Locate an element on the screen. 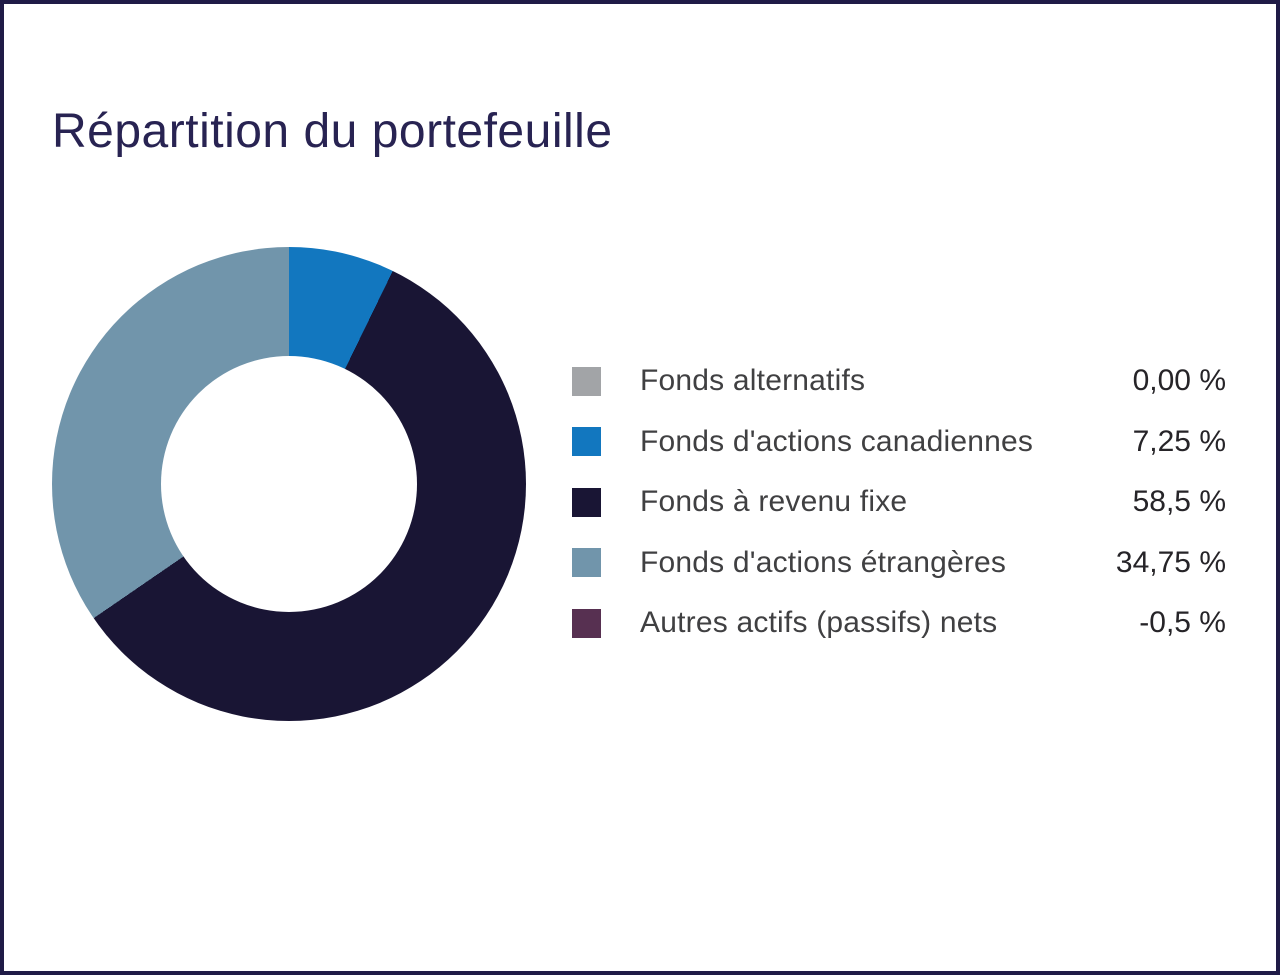 The width and height of the screenshot is (1280, 975). legend-swatch-slate is located at coordinates (586, 563).